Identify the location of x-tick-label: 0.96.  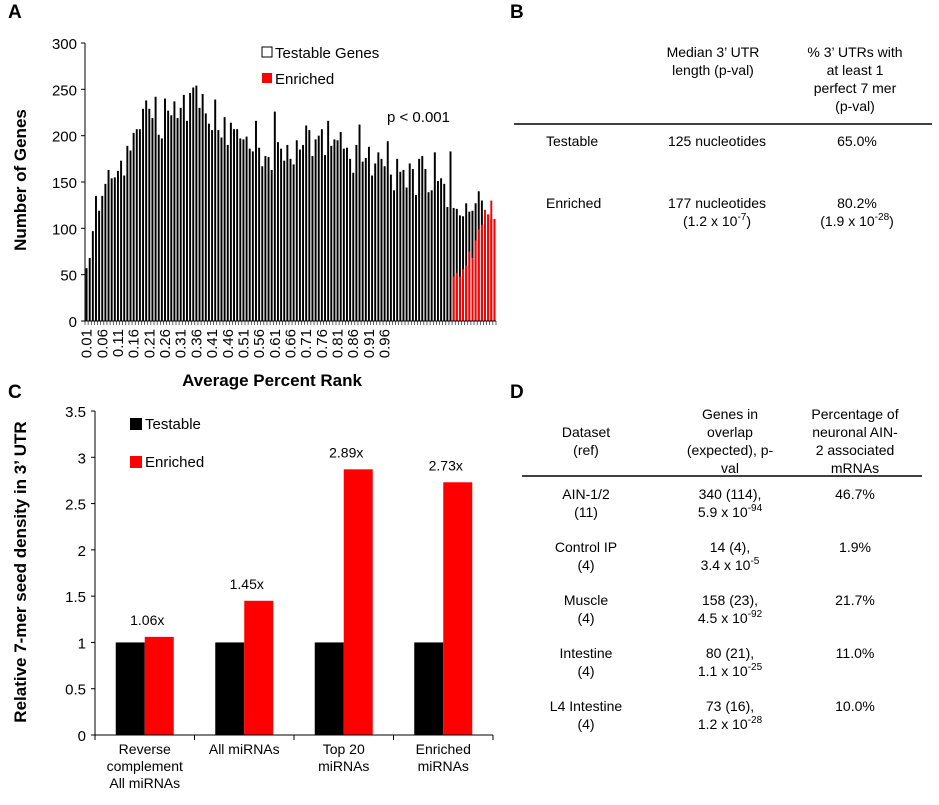
(385, 343).